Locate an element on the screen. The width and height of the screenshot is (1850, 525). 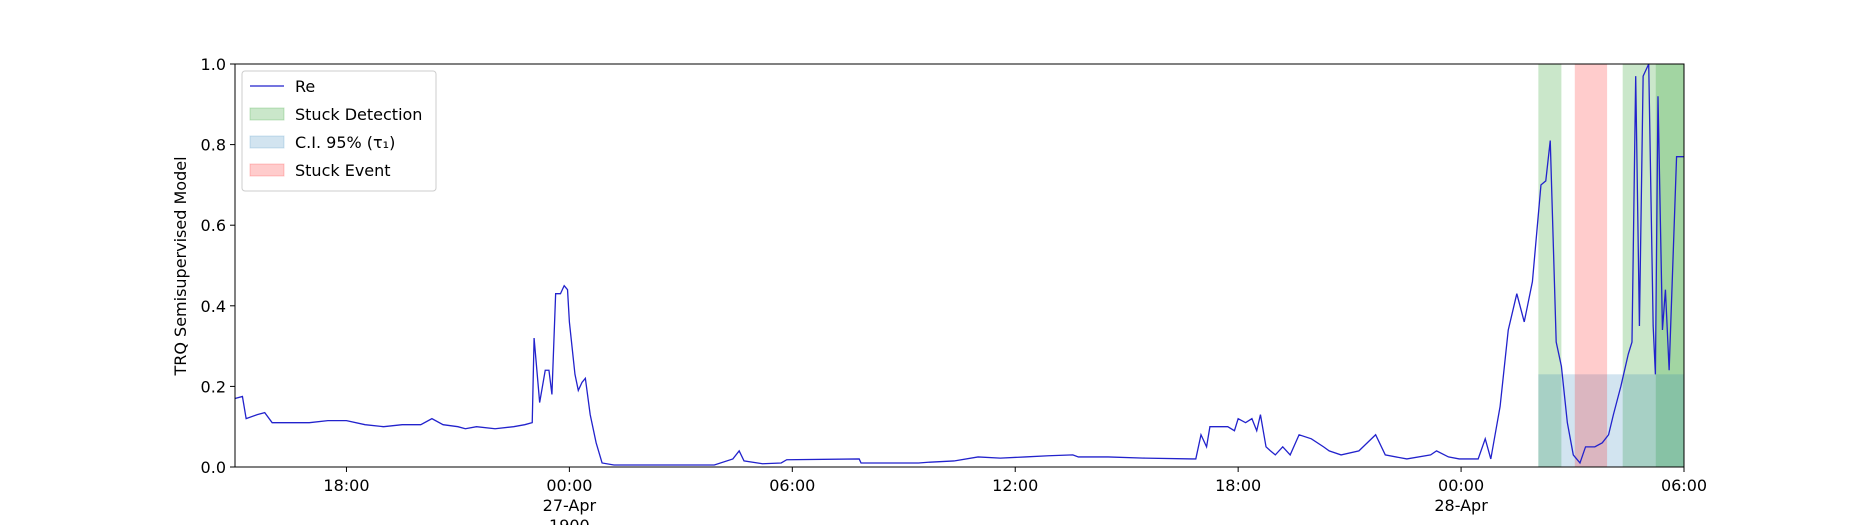
x-tick-label-line: 28-Apr is located at coordinates (1461, 505).